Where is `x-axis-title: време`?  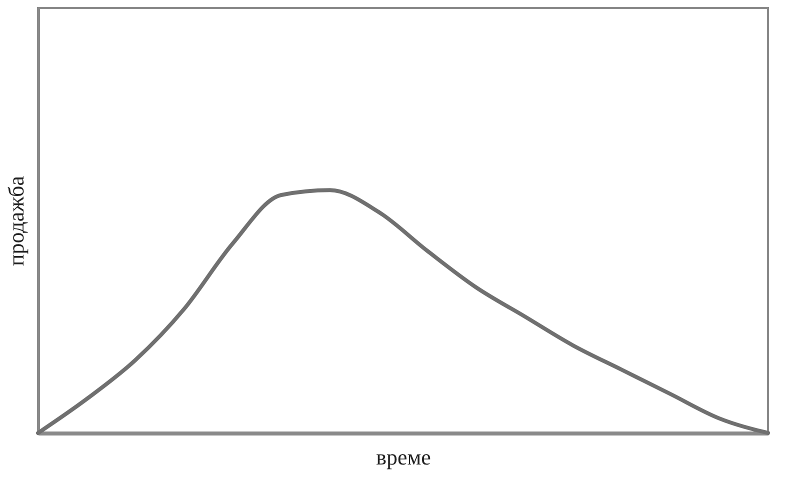
x-axis-title: време is located at coordinates (403, 457).